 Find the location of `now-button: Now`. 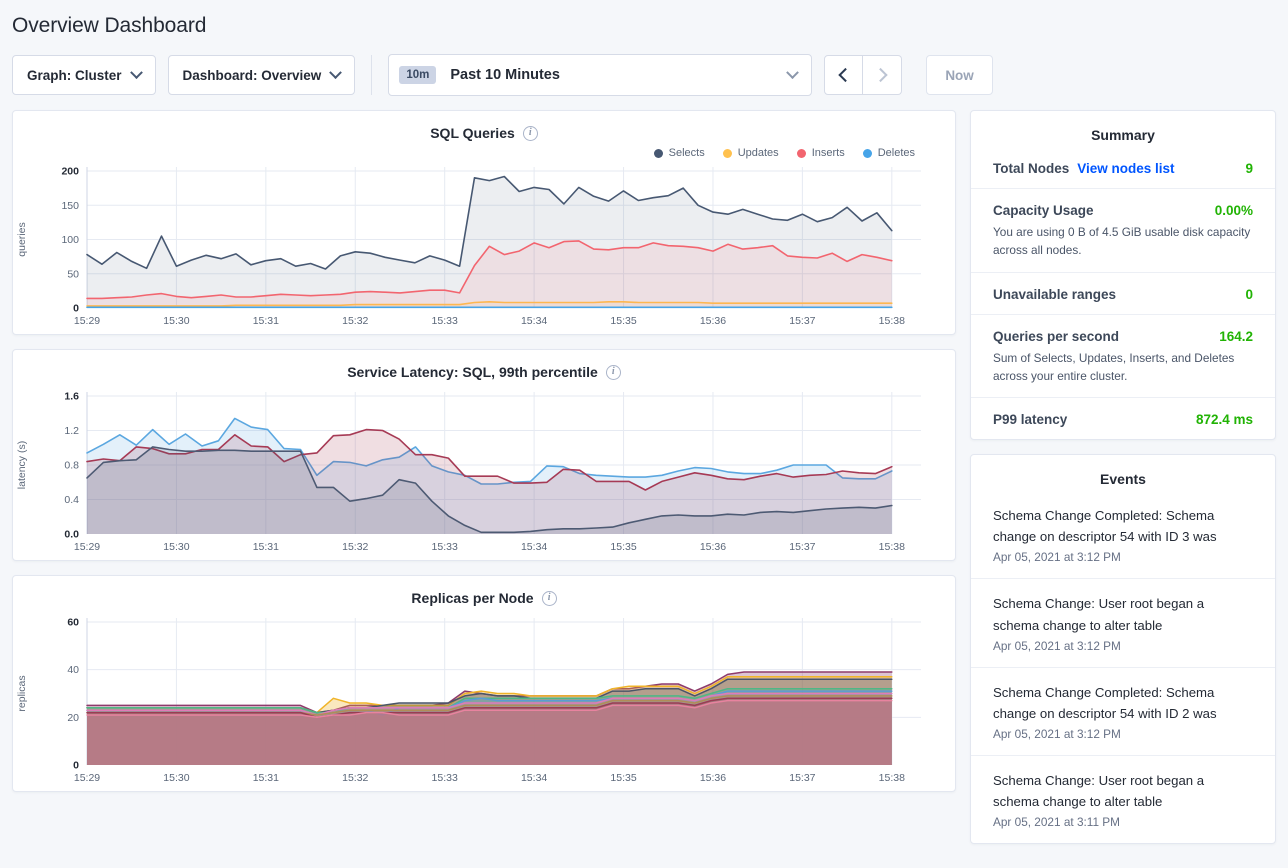

now-button: Now is located at coordinates (959, 75).